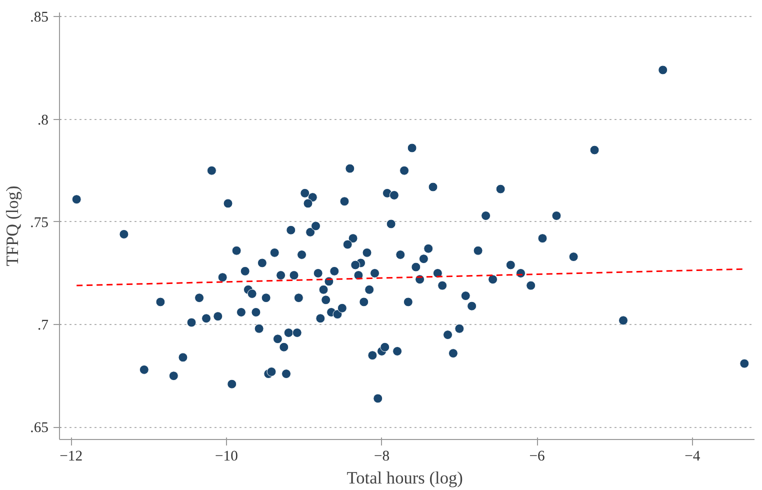 The height and width of the screenshot is (490, 762). Describe the element at coordinates (39, 428) in the screenshot. I see `y-tick-label: .65` at that location.